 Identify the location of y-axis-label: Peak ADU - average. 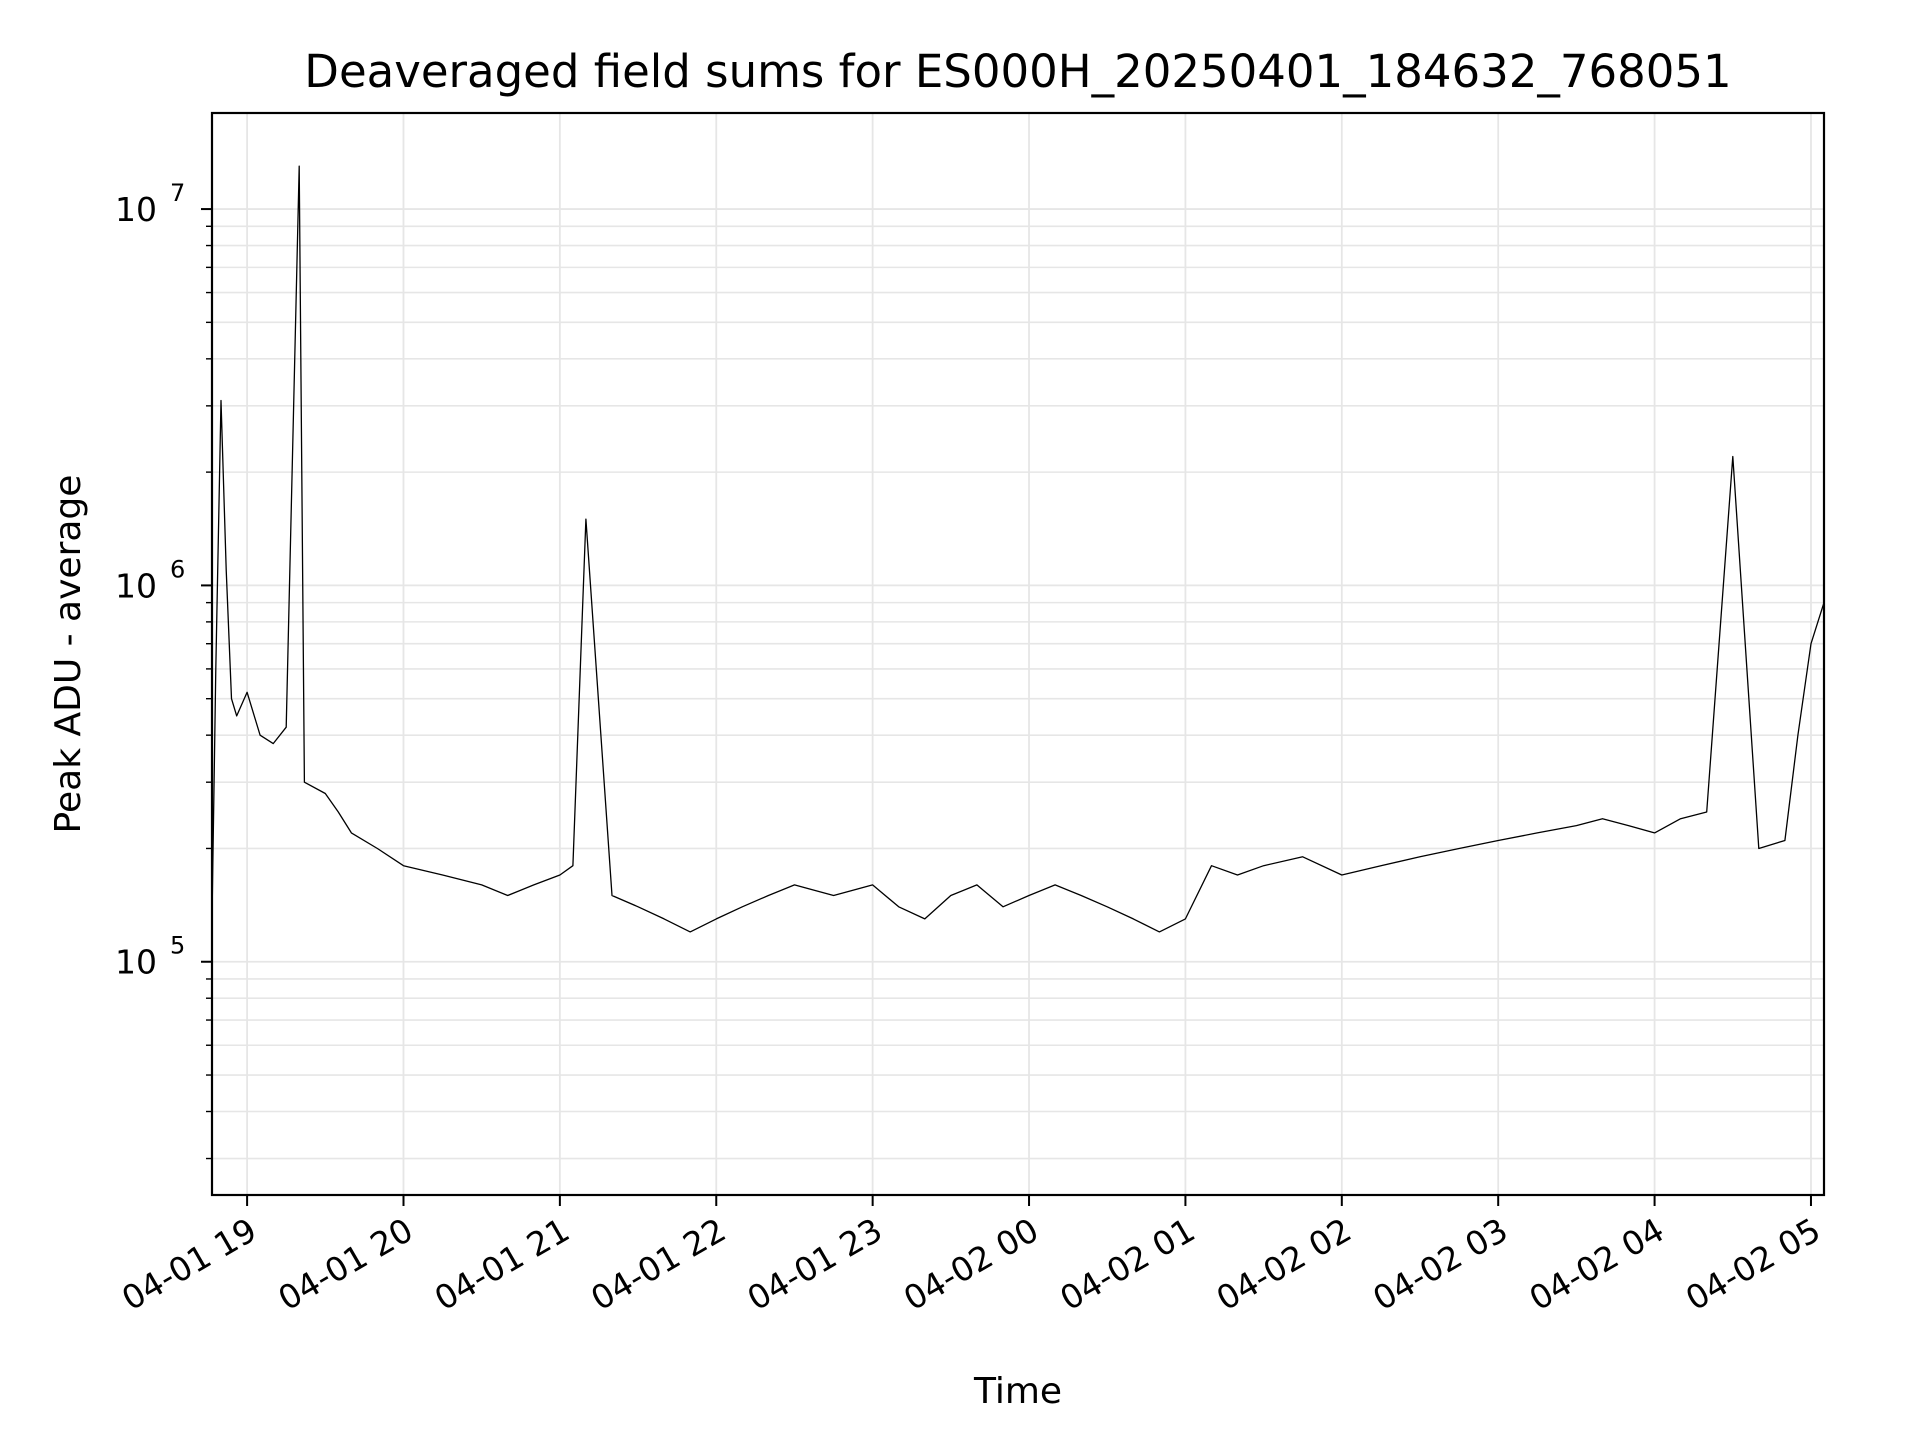
(68, 654).